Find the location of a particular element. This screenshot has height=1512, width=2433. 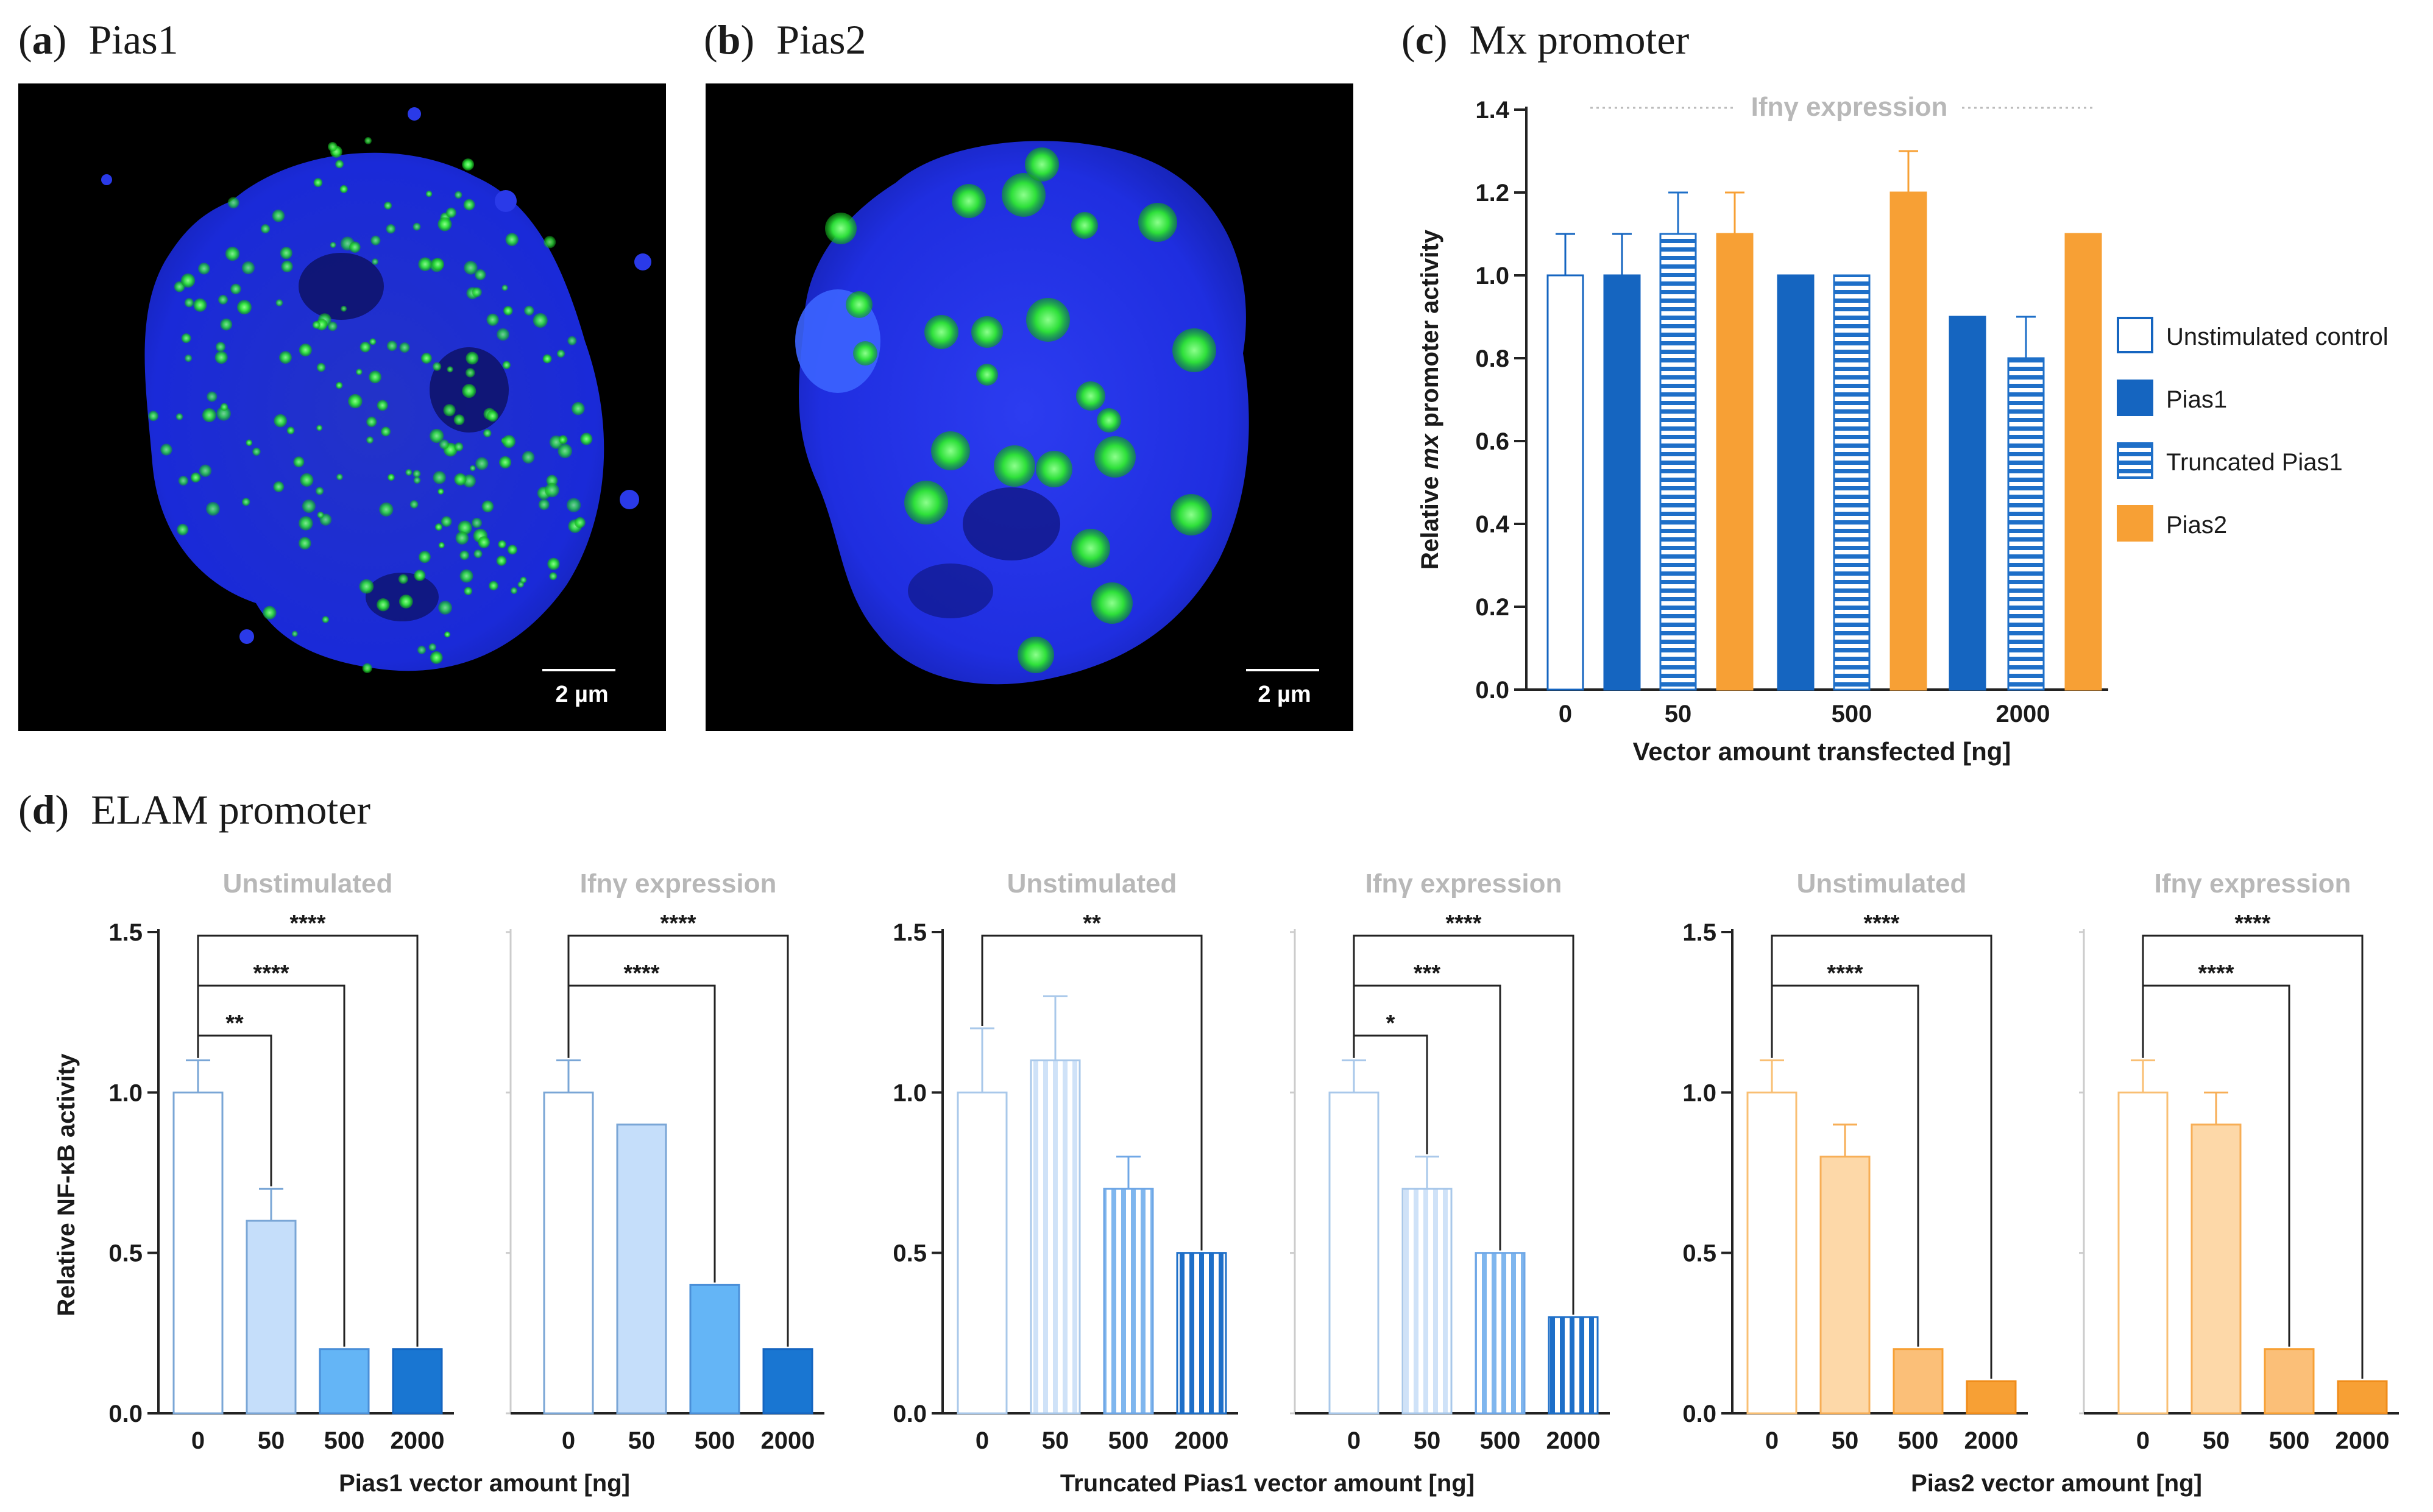

y-tick-label: 0.4 is located at coordinates (1492, 524).